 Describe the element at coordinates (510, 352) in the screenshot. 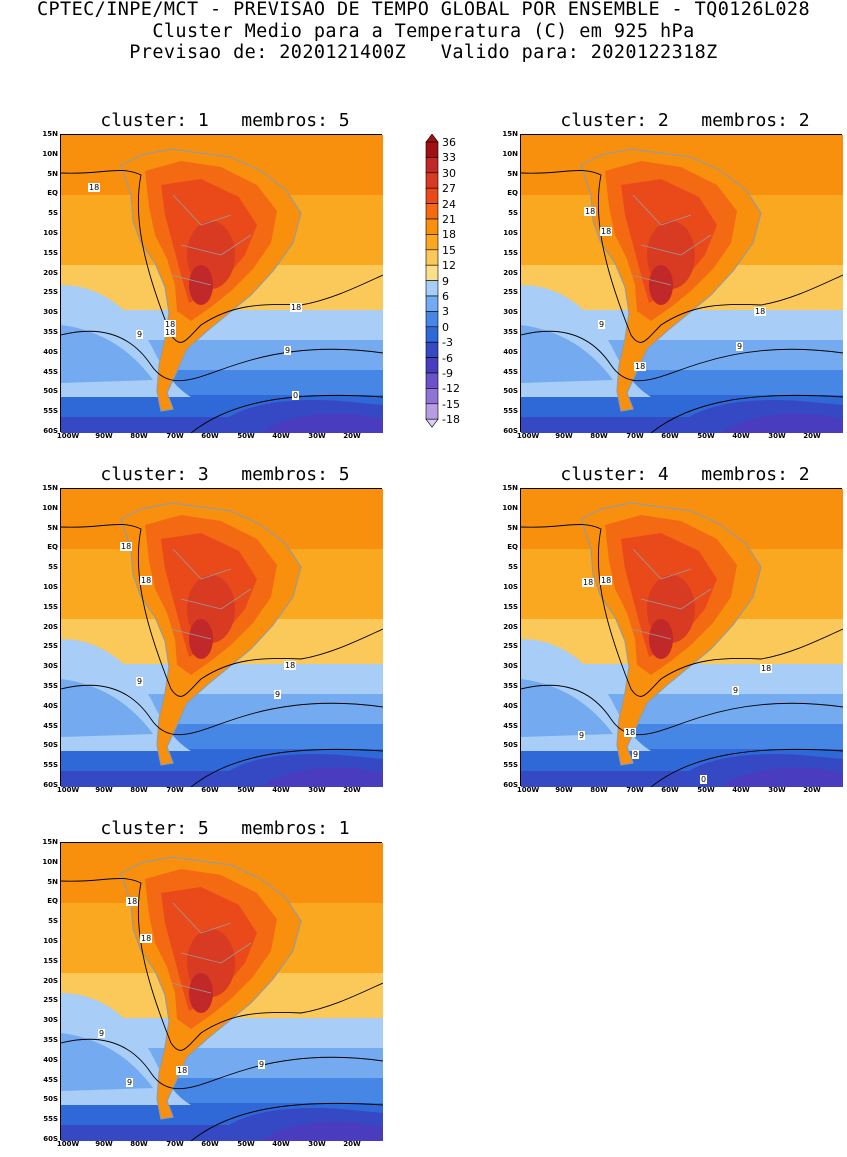

I see `latitude-tick-label: 40S` at that location.